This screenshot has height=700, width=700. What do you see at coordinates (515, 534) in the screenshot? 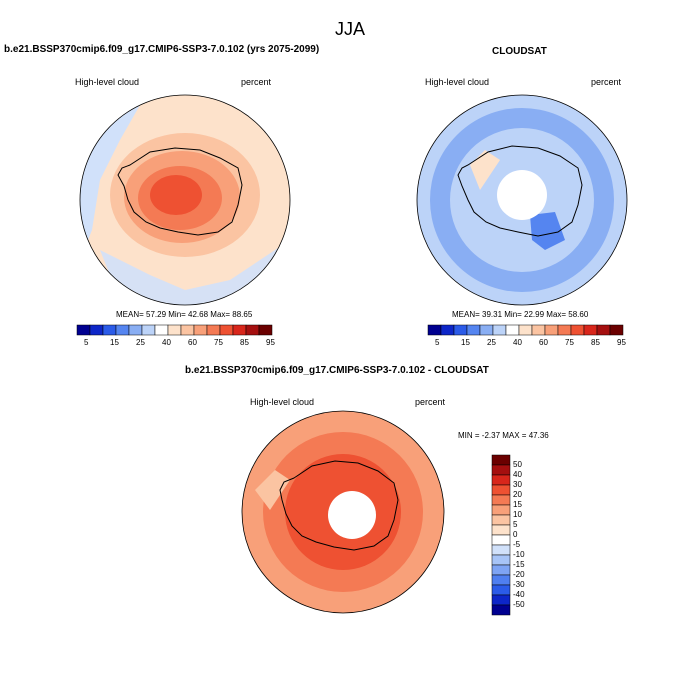
I see `colorbar-difference-label: 0` at bounding box center [515, 534].